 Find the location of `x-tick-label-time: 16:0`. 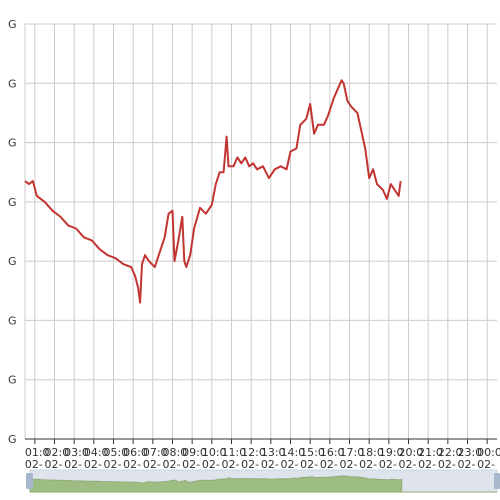

x-tick-label-time: 16:0 is located at coordinates (332, 452).